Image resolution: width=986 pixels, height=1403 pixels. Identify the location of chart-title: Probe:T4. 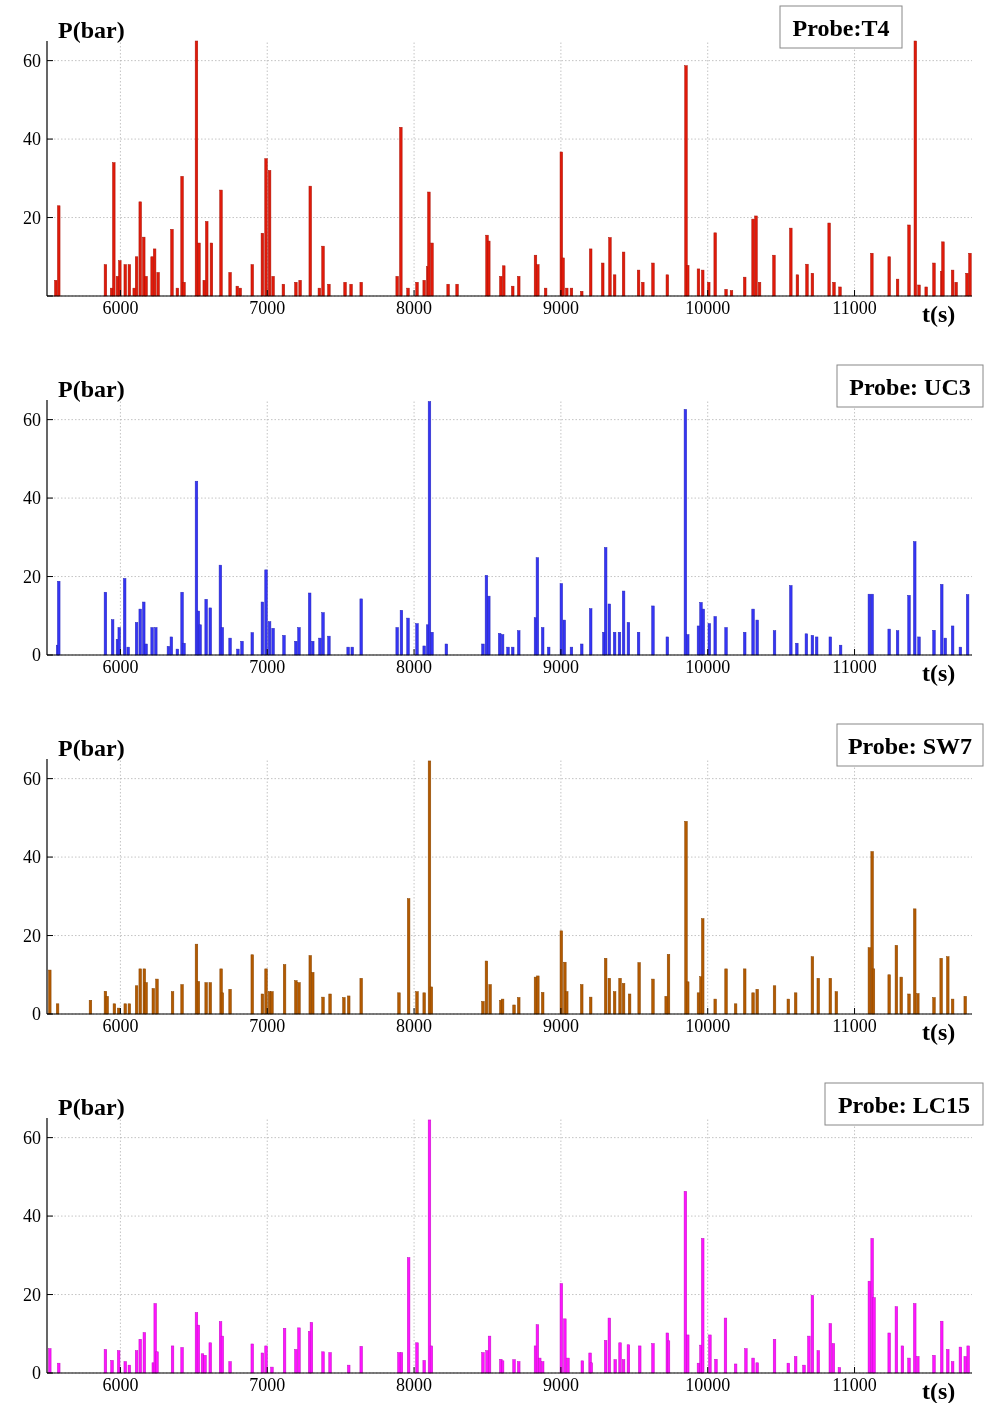
(841, 28).